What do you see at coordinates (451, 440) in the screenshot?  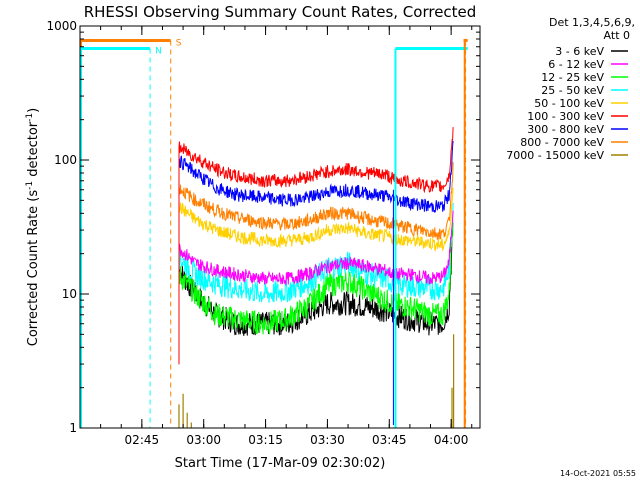 I see `x-tick-label: 04:00` at bounding box center [451, 440].